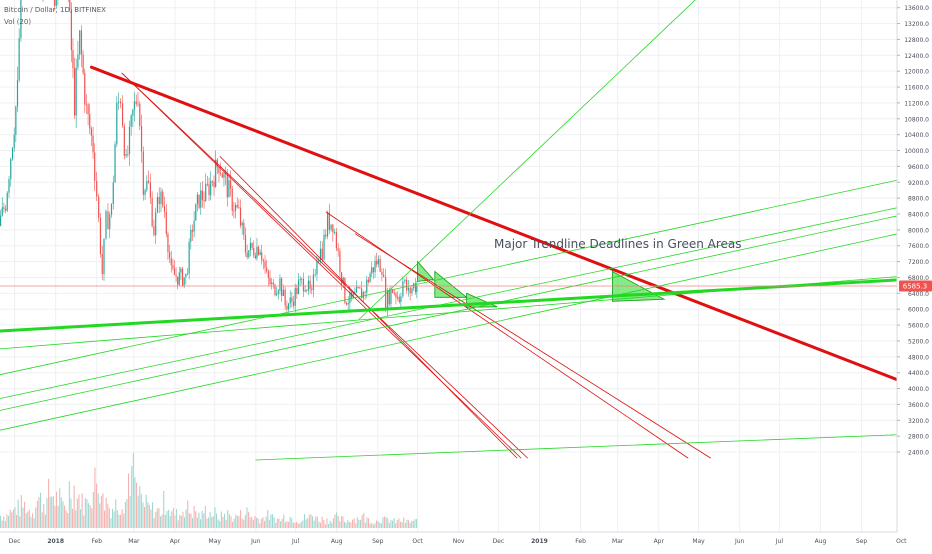 The height and width of the screenshot is (554, 932). I want to click on y-tick-label: 12400.0, so click(916, 56).